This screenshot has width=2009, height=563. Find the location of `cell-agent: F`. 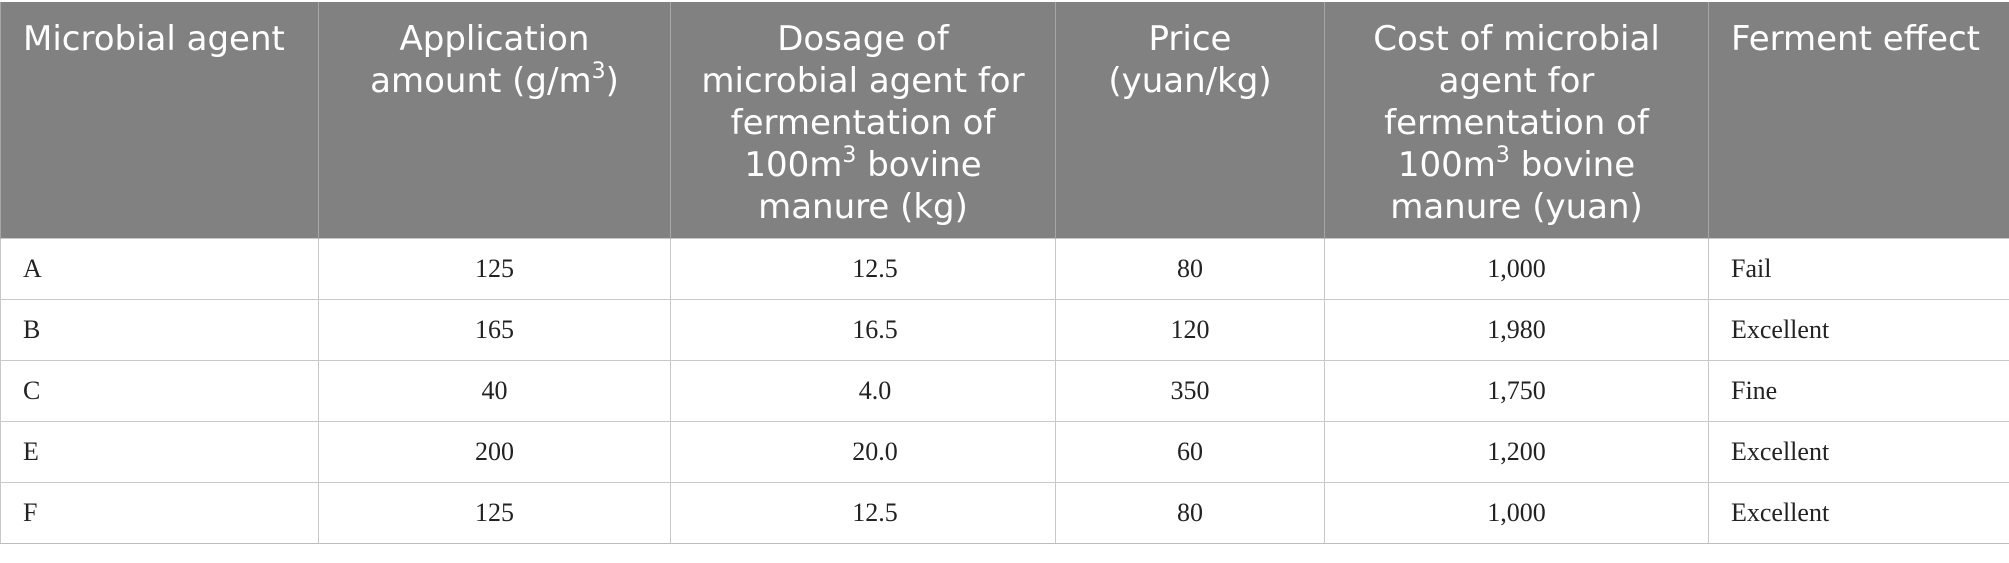

cell-agent: F is located at coordinates (159, 513).